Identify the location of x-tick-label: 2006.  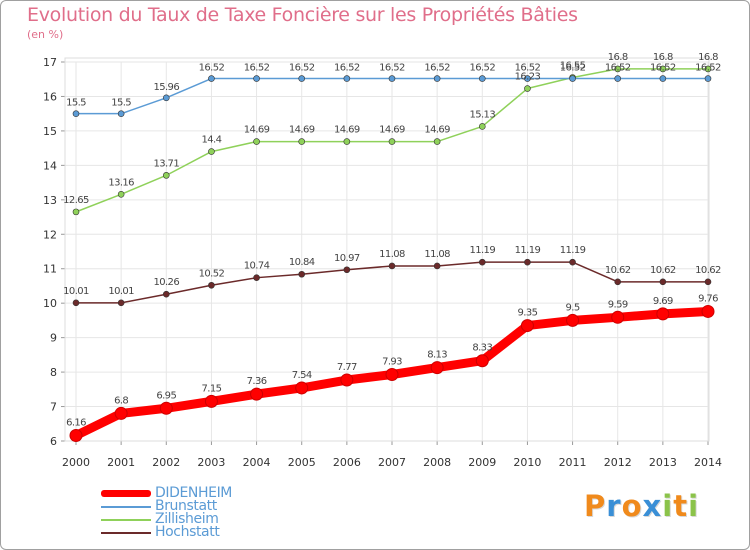
(347, 462).